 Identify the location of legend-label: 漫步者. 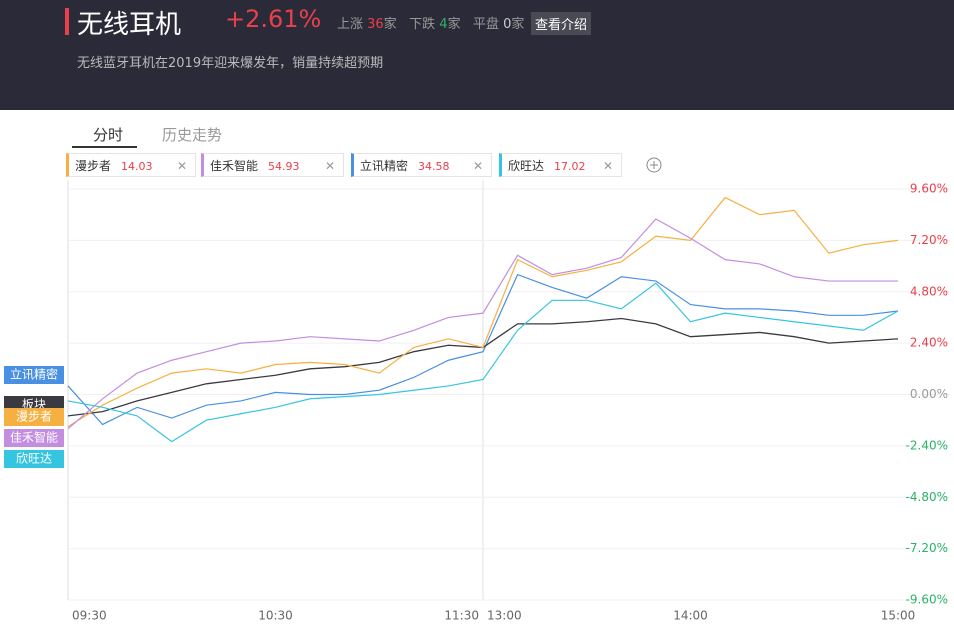
(34, 417).